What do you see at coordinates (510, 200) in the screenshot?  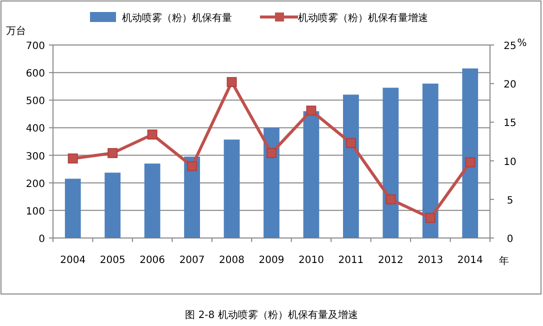 I see `y2-tick-label: 5` at bounding box center [510, 200].